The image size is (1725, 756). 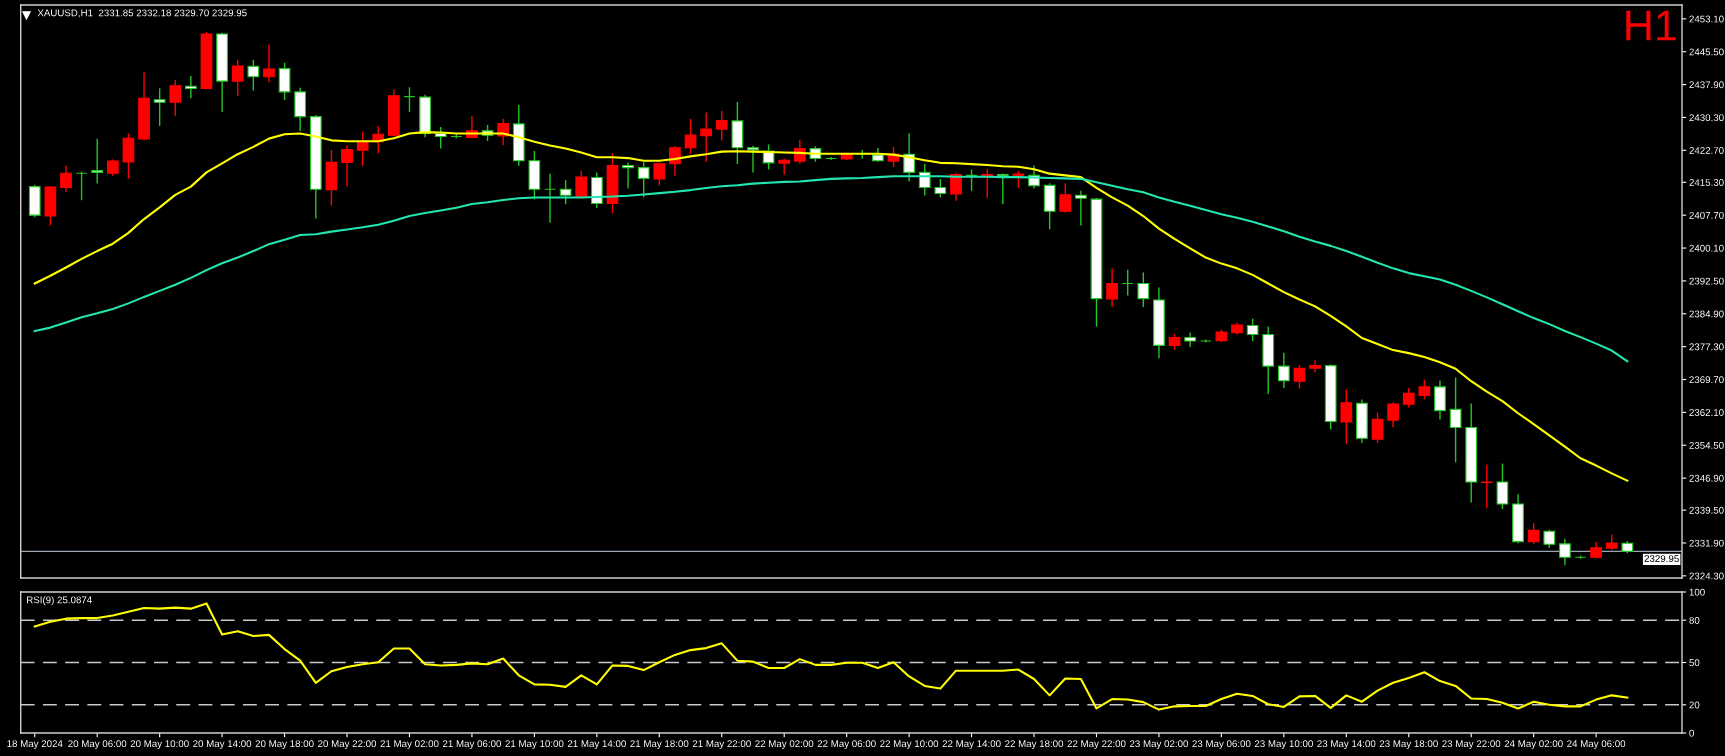 I want to click on x-tick-label: 22 May 06:00, so click(x=846, y=745).